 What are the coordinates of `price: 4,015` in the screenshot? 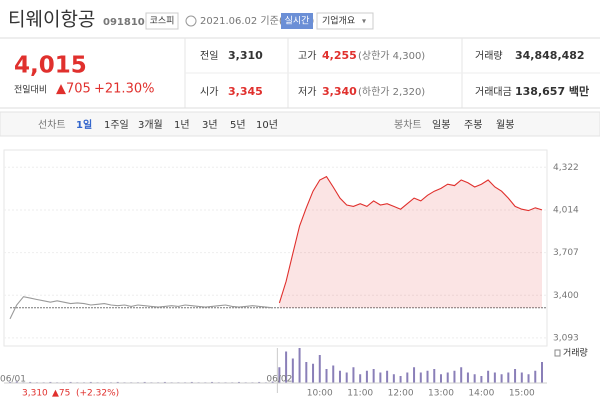 It's located at (50, 66).